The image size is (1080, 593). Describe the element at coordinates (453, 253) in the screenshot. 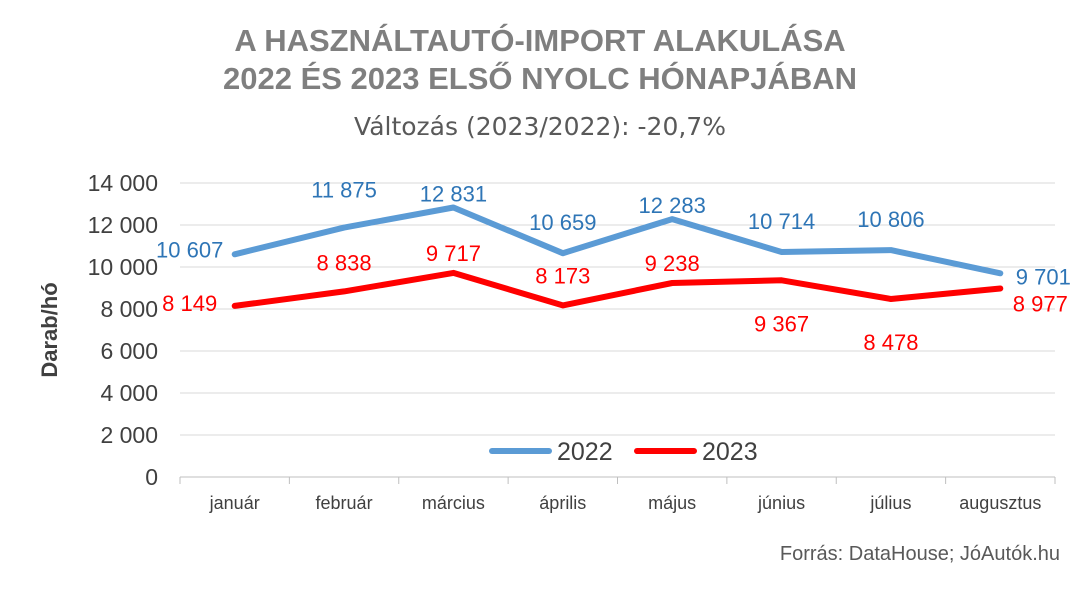

I see `data-label: 9 717` at that location.